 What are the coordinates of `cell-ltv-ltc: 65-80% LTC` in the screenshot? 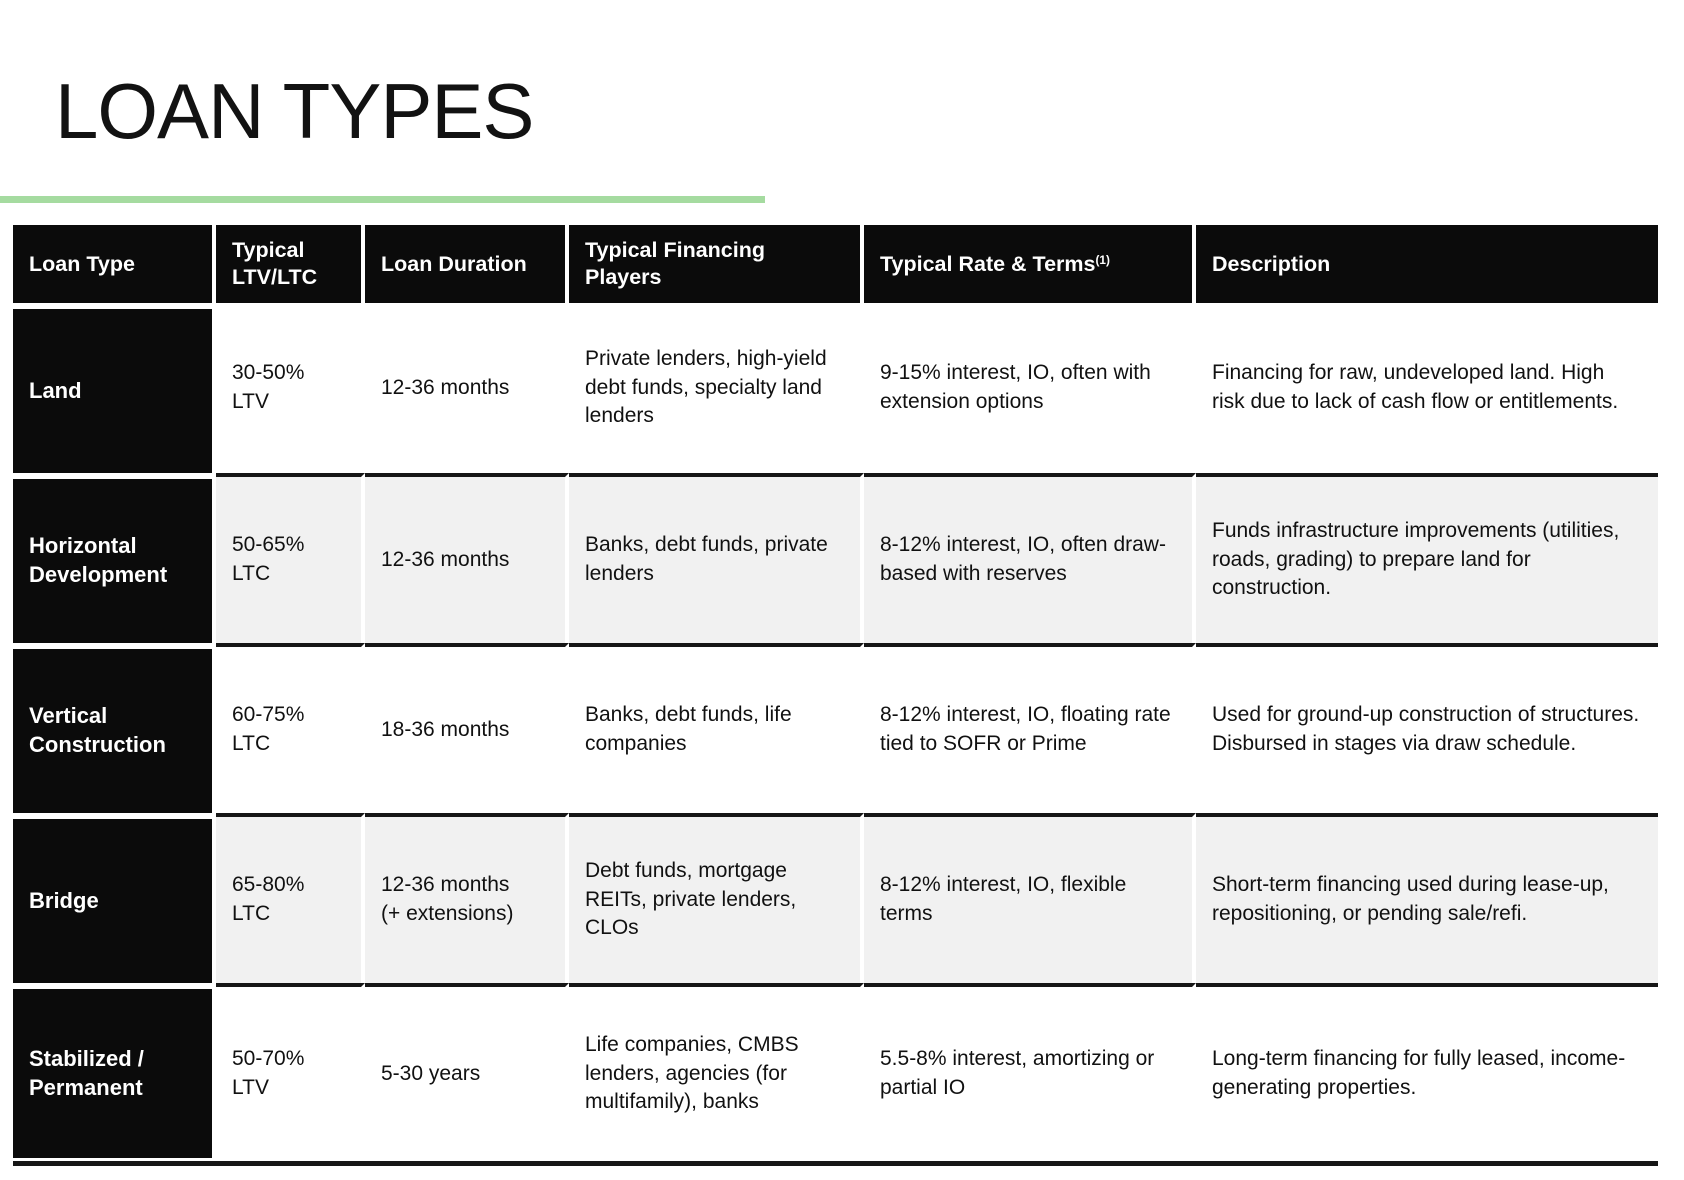 It's located at (290, 898).